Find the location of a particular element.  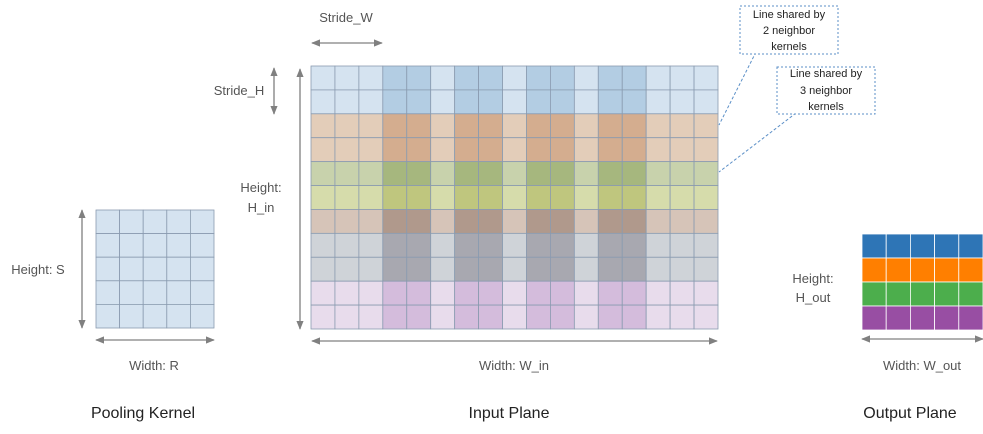

callout-two-line1: Line shared by is located at coordinates (789, 15).